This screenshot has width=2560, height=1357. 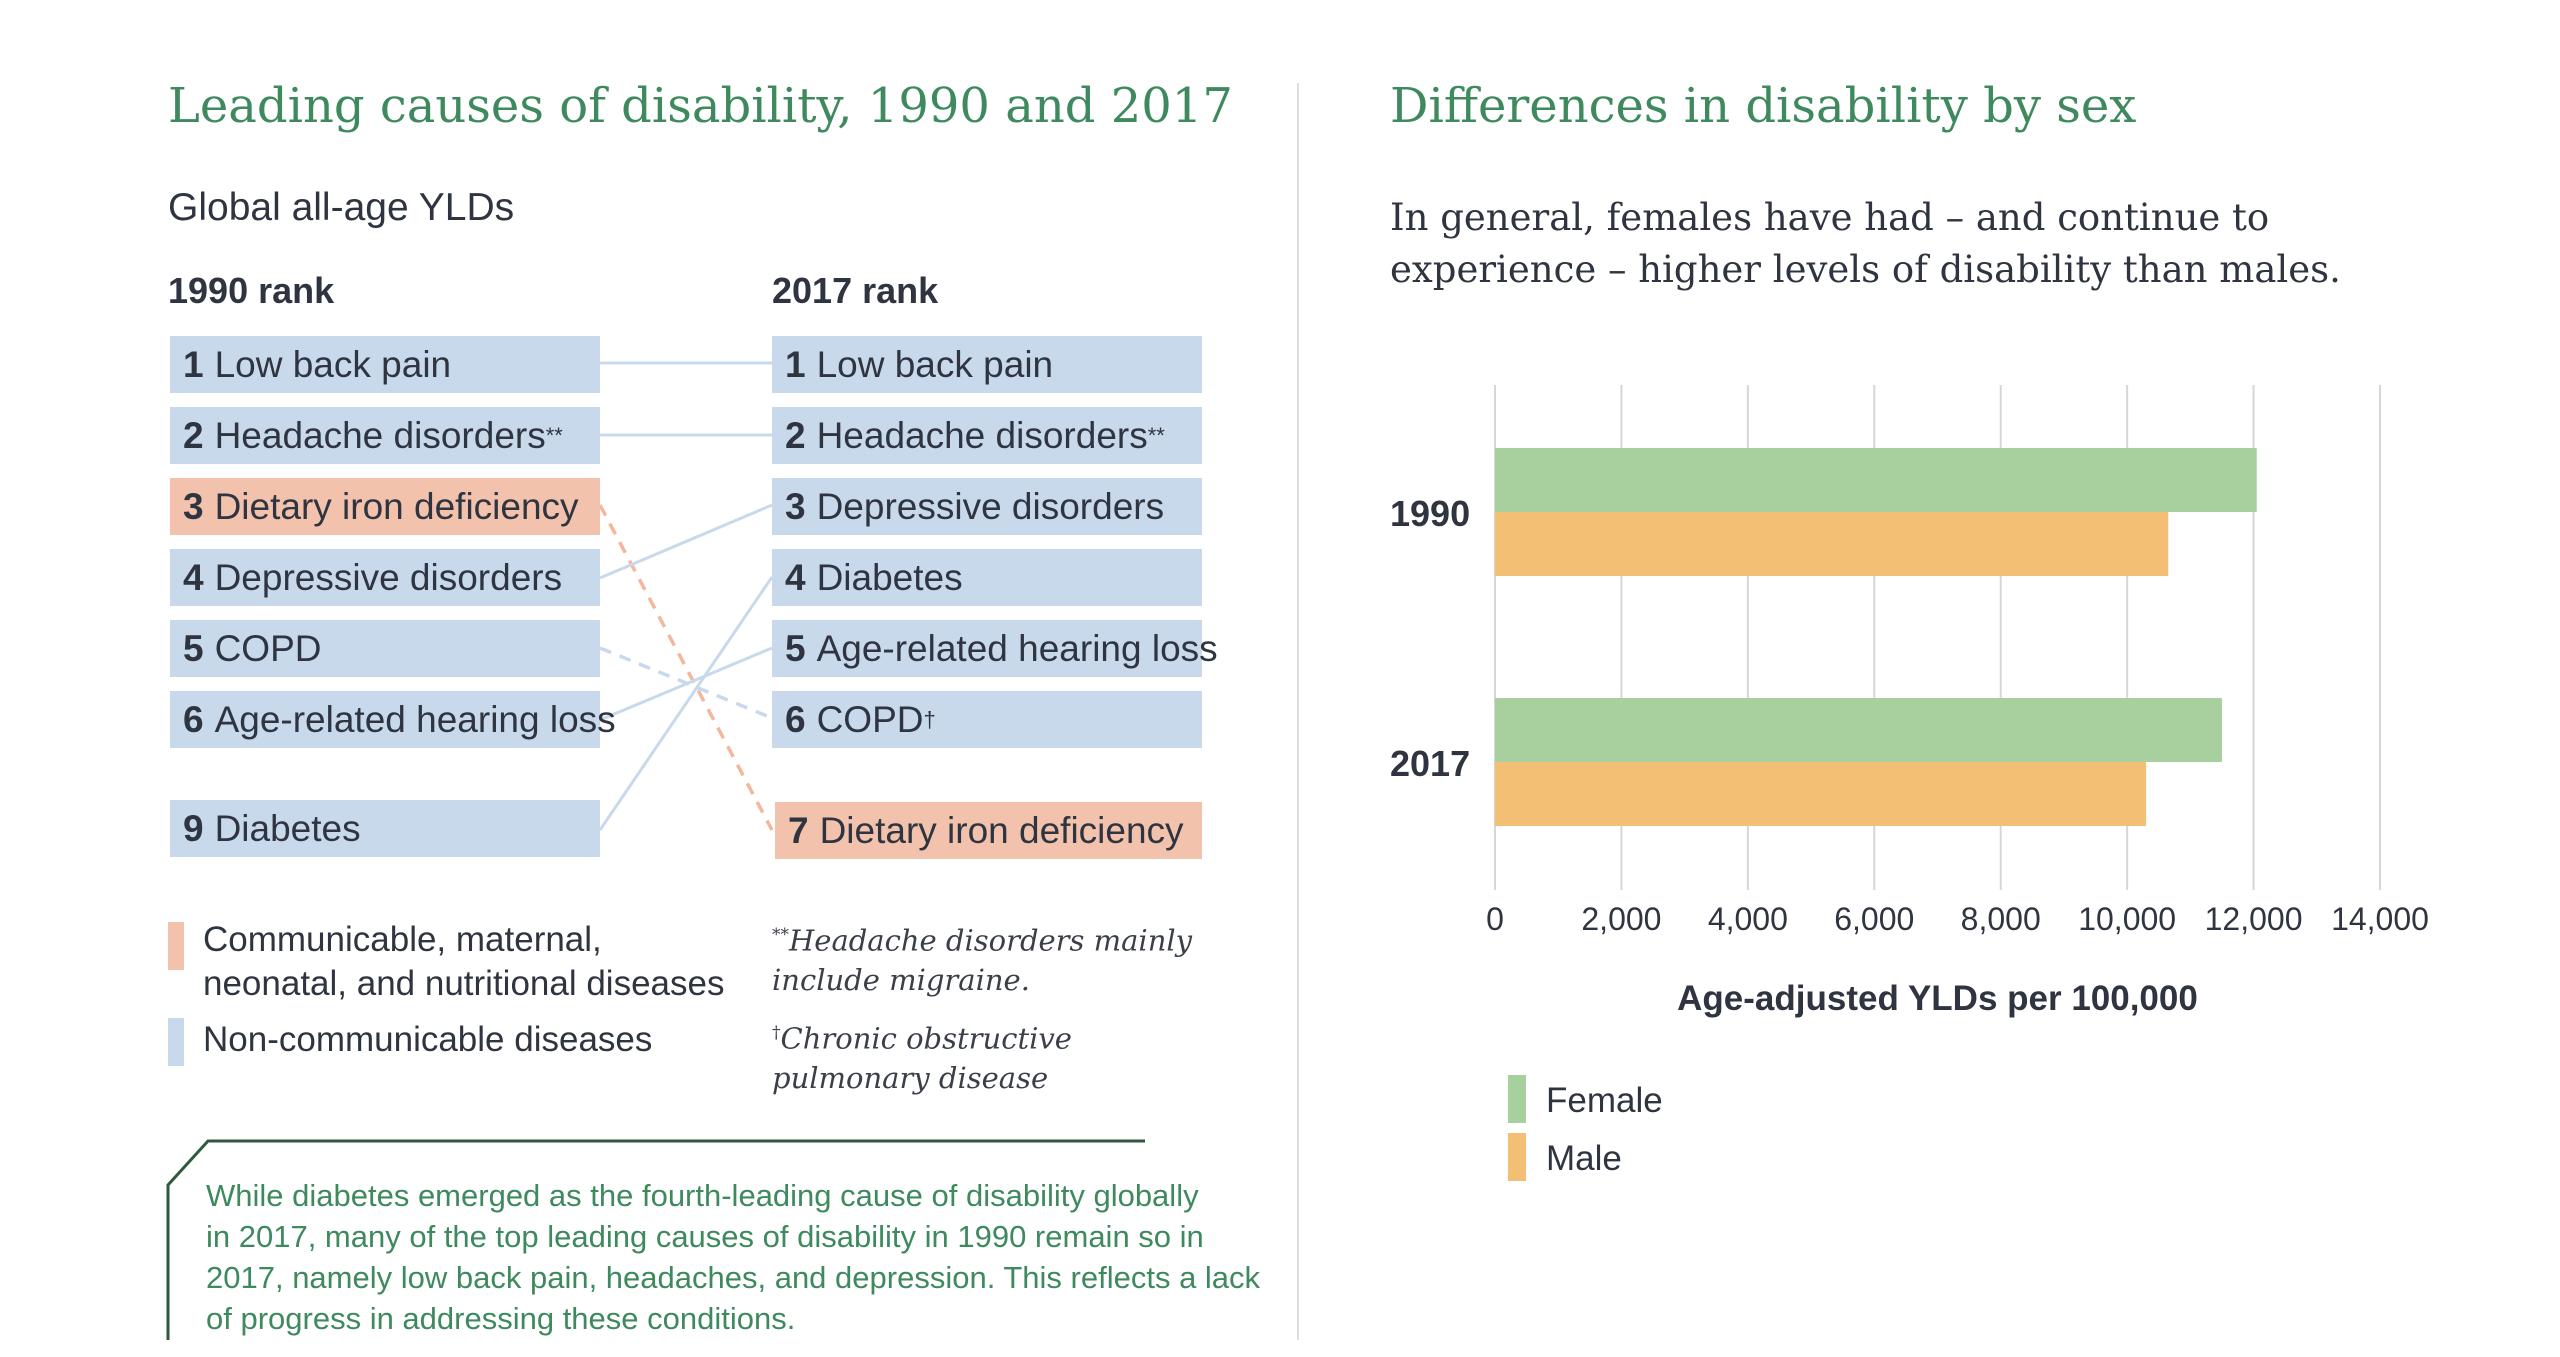 What do you see at coordinates (1832, 544) in the screenshot?
I see `bar-male-1990` at bounding box center [1832, 544].